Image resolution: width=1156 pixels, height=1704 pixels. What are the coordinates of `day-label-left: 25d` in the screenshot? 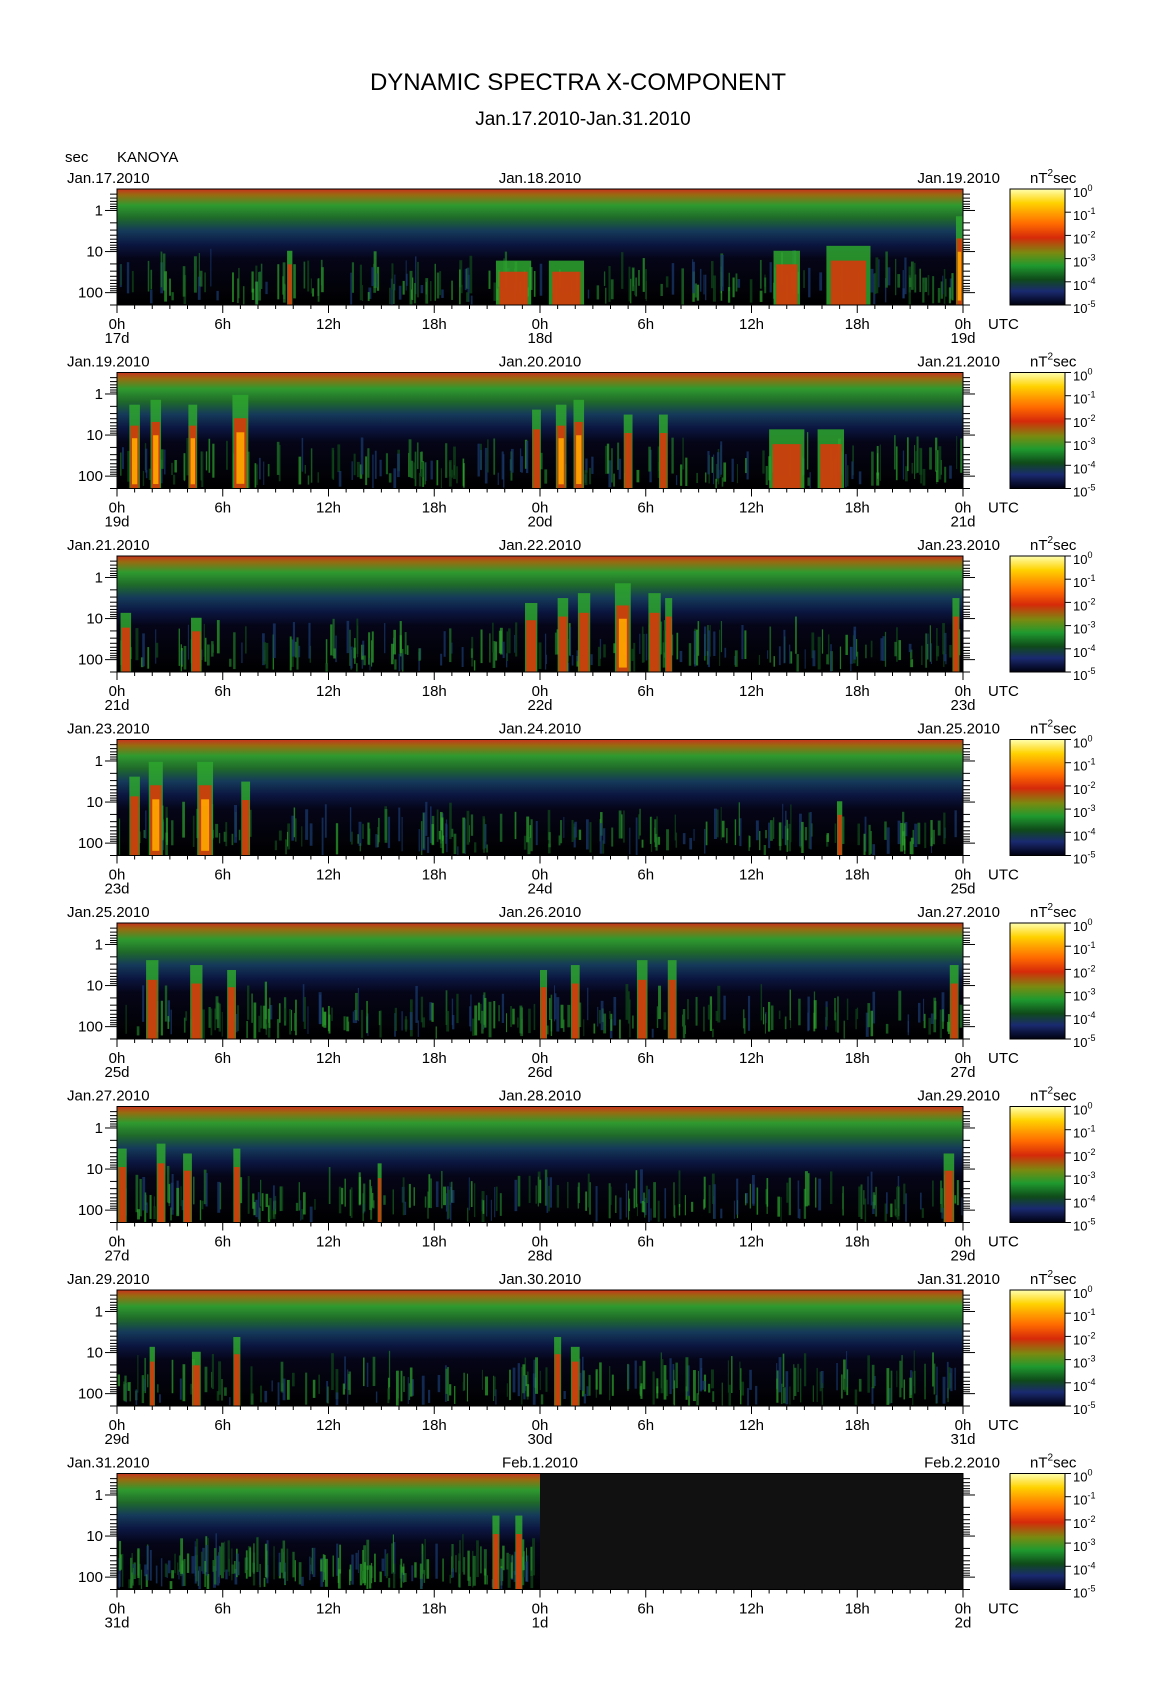 It's located at (116, 1072).